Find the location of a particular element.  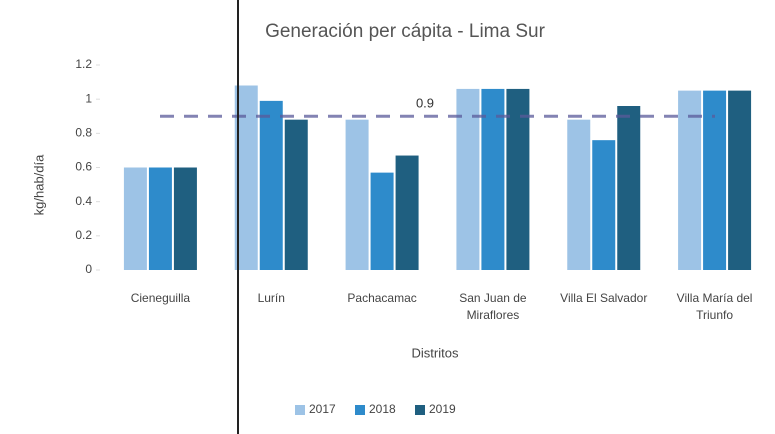

legend-label: 2019 is located at coordinates (442, 409).